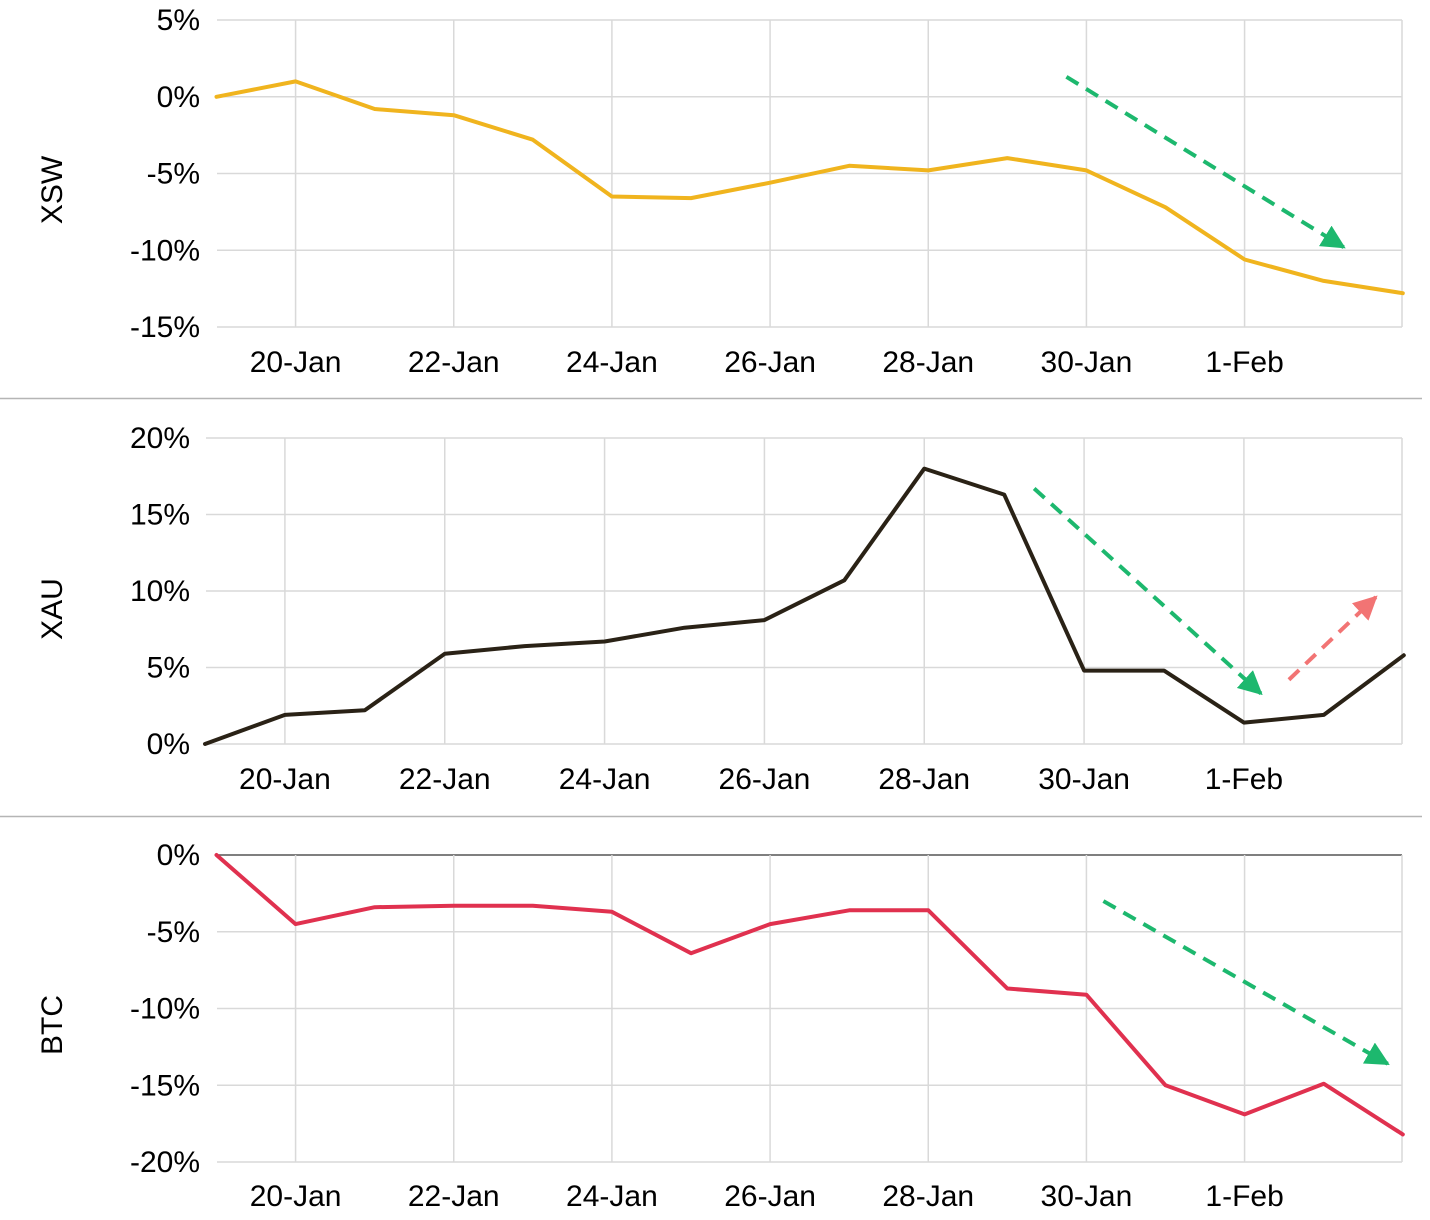 This screenshot has width=1430, height=1220. I want to click on xau-x-tick-label: 22-Jan, so click(445, 779).